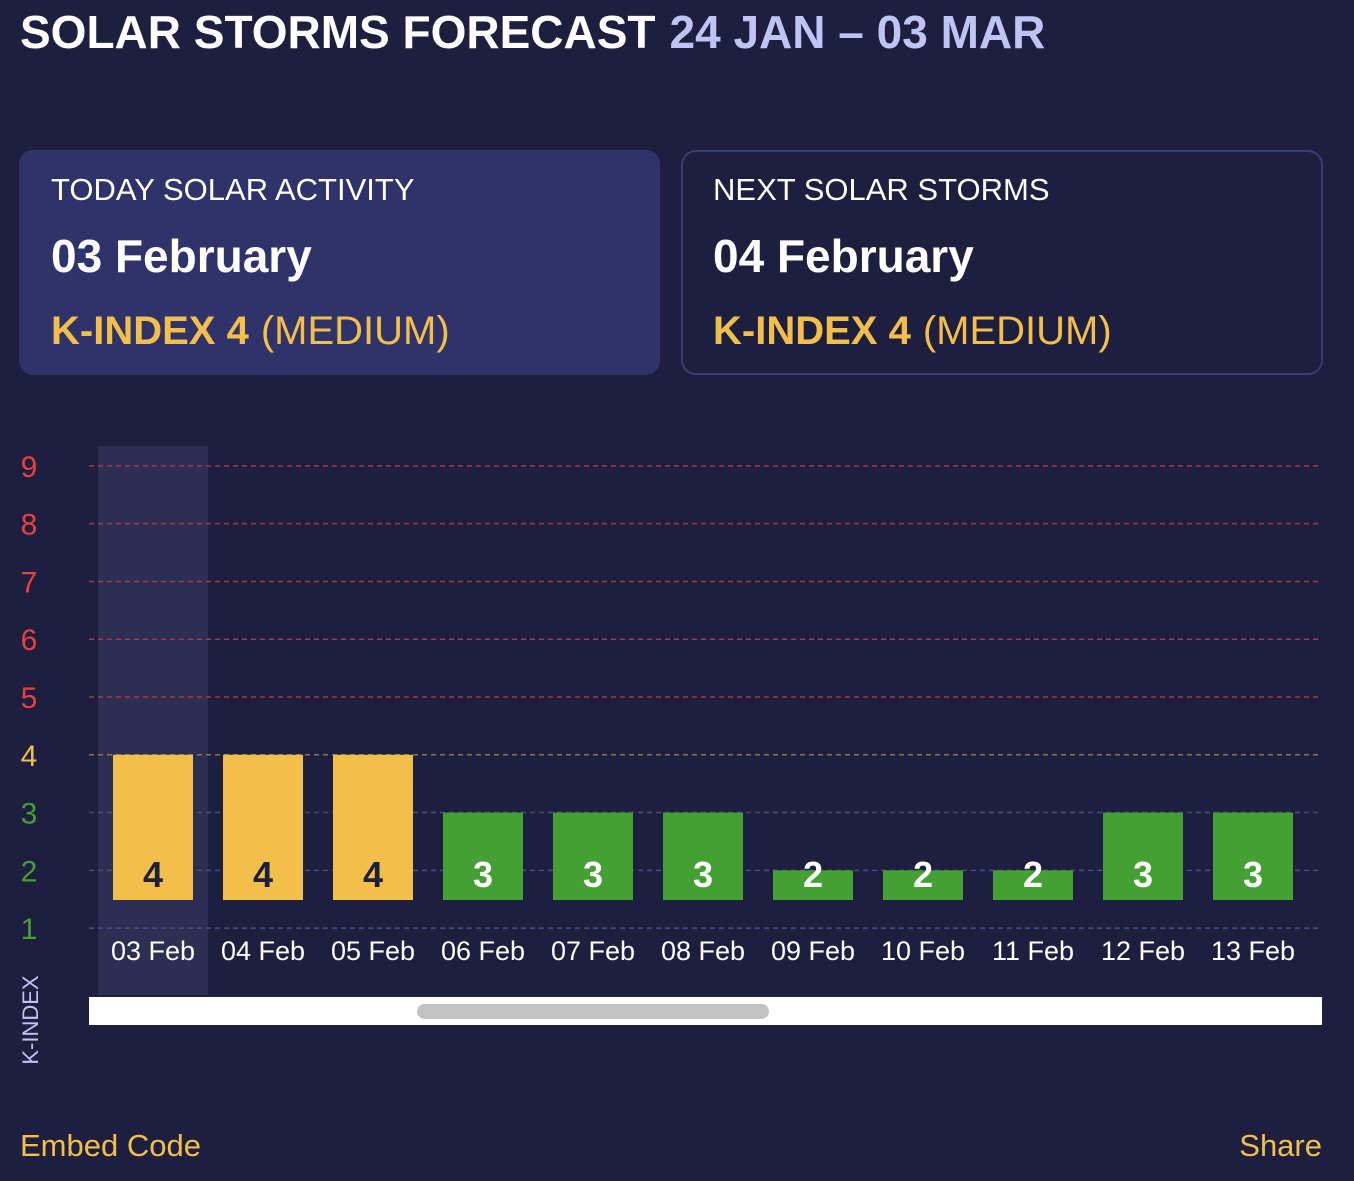 The height and width of the screenshot is (1181, 1354). Describe the element at coordinates (843, 256) in the screenshot. I see `card-date: 04 February` at that location.